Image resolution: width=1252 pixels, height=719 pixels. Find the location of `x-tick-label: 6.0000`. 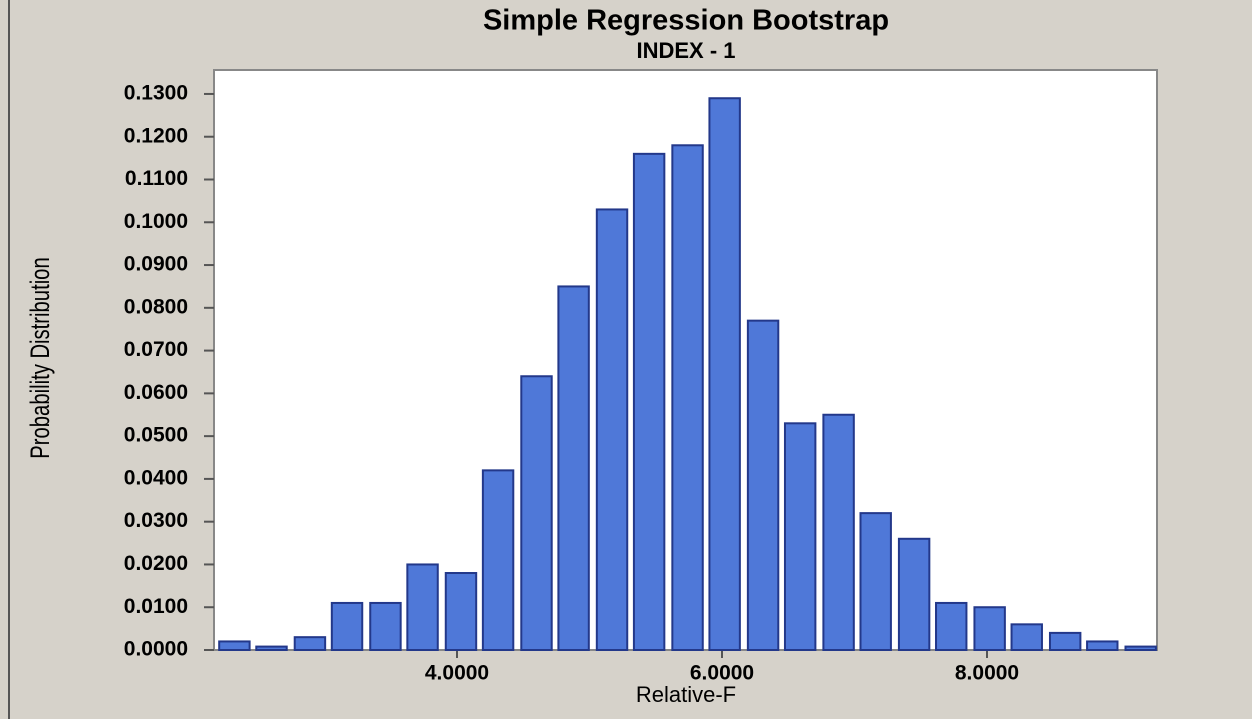

x-tick-label: 6.0000 is located at coordinates (722, 673).